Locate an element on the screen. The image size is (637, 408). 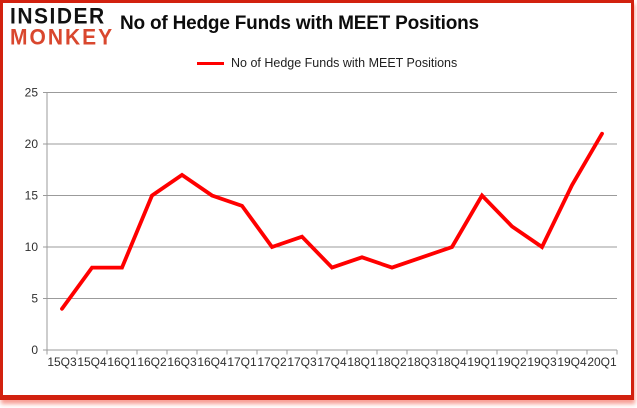
x-tick-label: 19Q4 is located at coordinates (572, 362).